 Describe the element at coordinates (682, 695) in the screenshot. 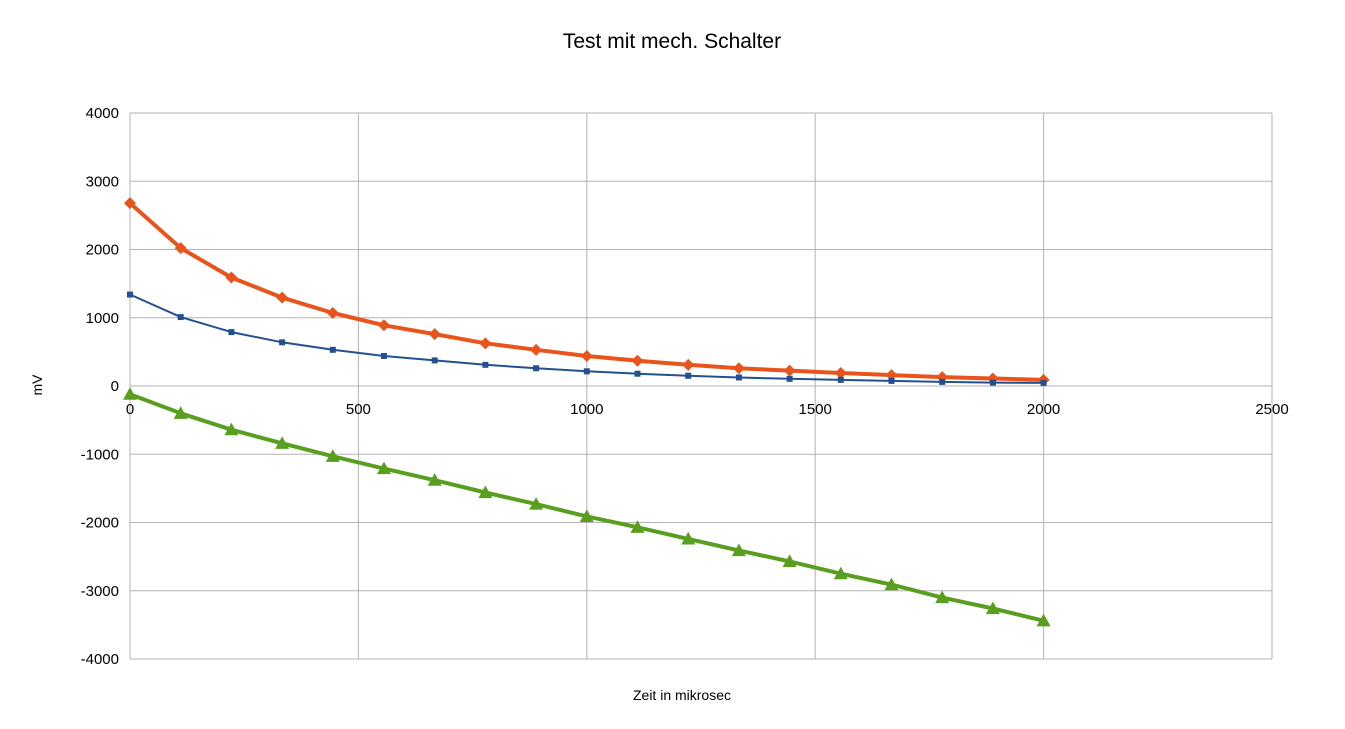

I see `x-axis-label: Zeit in mikrosec` at that location.